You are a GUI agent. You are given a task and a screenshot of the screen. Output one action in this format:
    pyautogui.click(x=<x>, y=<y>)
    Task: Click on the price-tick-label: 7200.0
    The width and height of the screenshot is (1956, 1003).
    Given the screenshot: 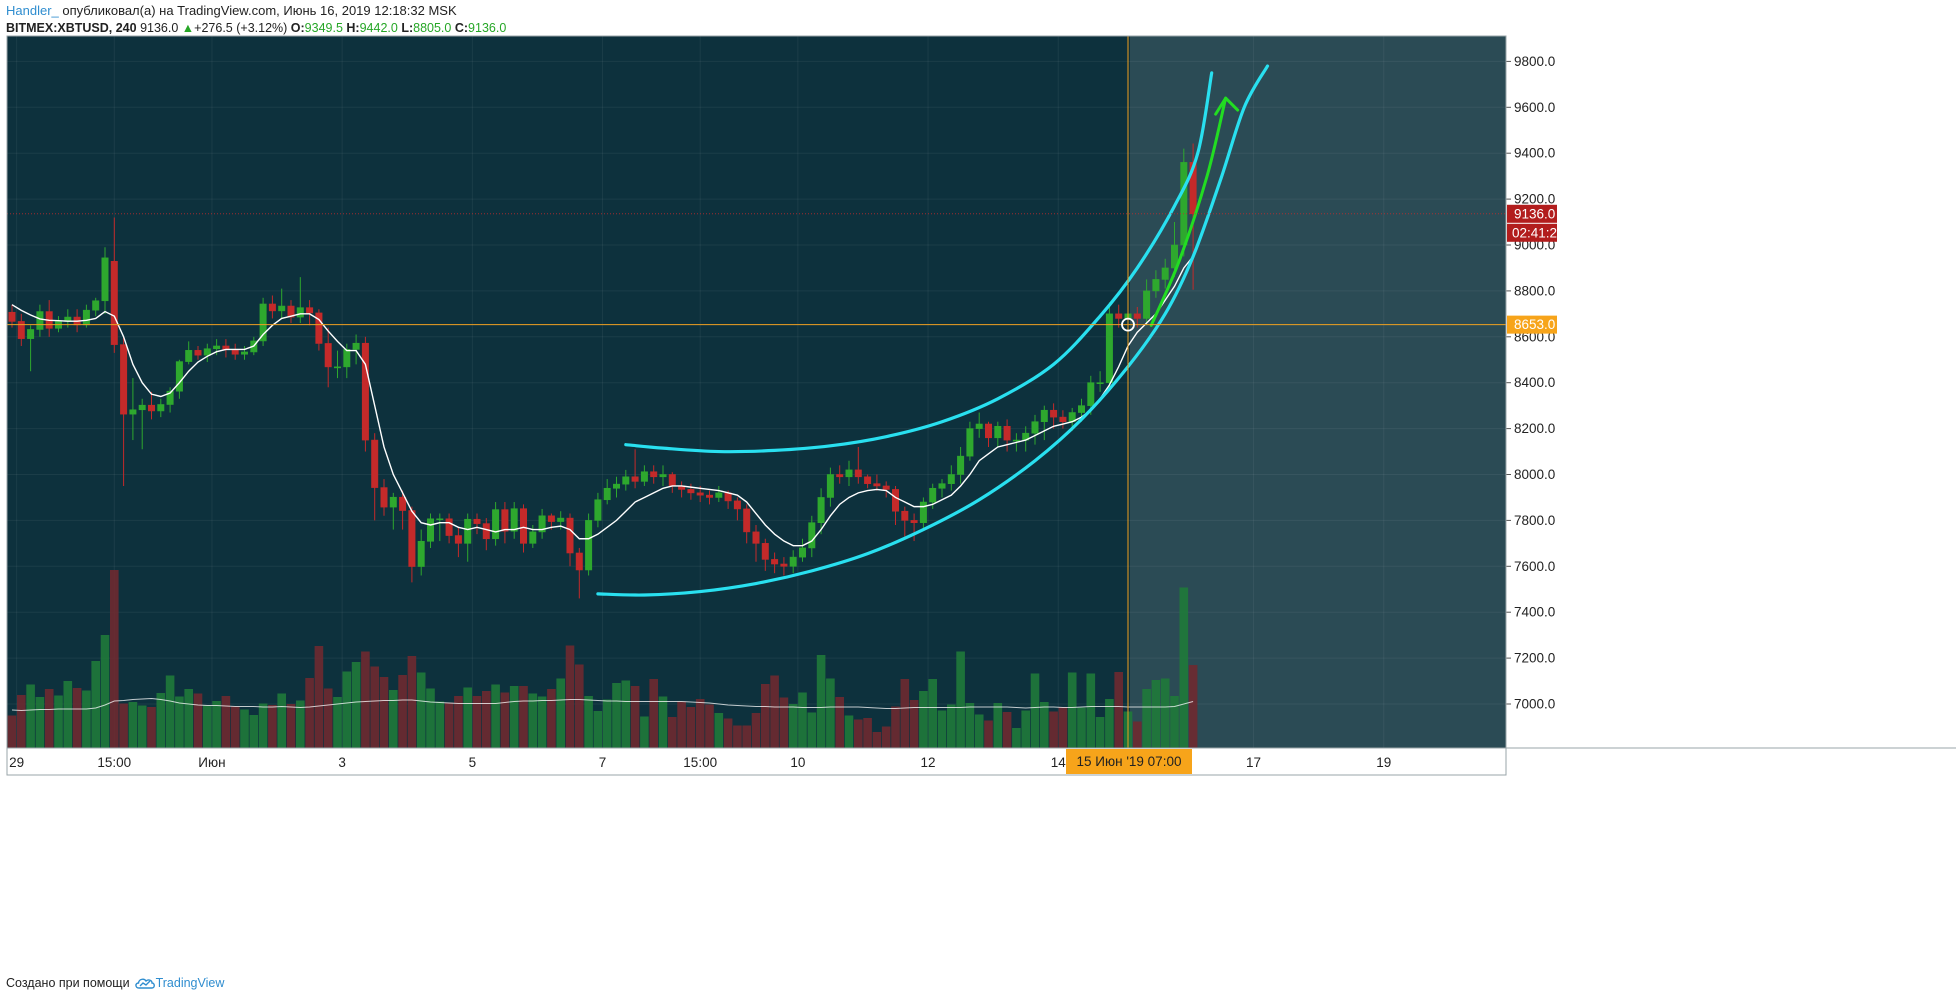 What is the action you would take?
    pyautogui.click(x=1534, y=658)
    